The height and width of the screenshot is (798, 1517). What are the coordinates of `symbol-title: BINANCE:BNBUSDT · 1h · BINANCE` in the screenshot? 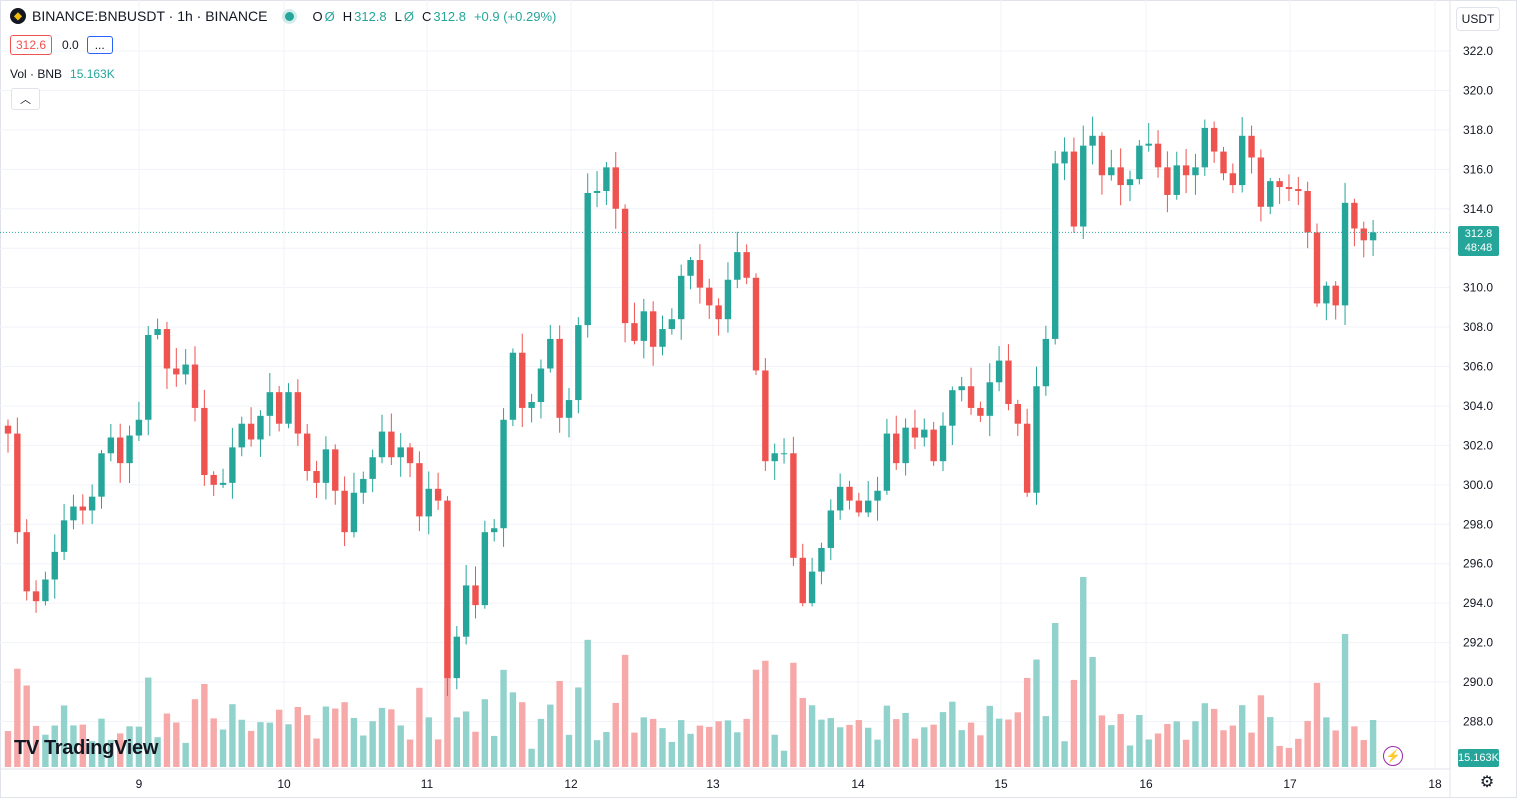 It's located at (150, 16).